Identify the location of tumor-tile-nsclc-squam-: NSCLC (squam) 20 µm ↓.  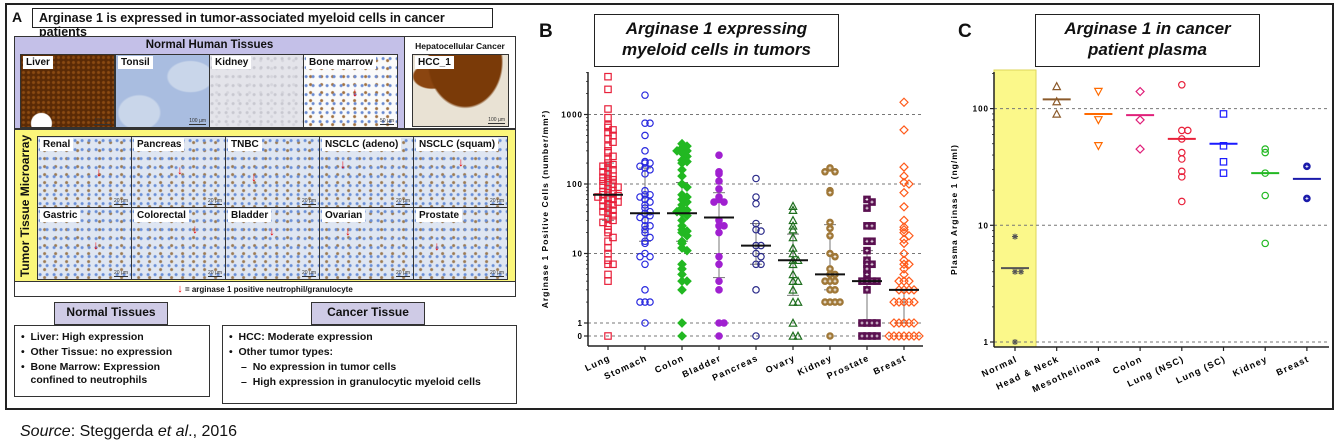
(460, 172).